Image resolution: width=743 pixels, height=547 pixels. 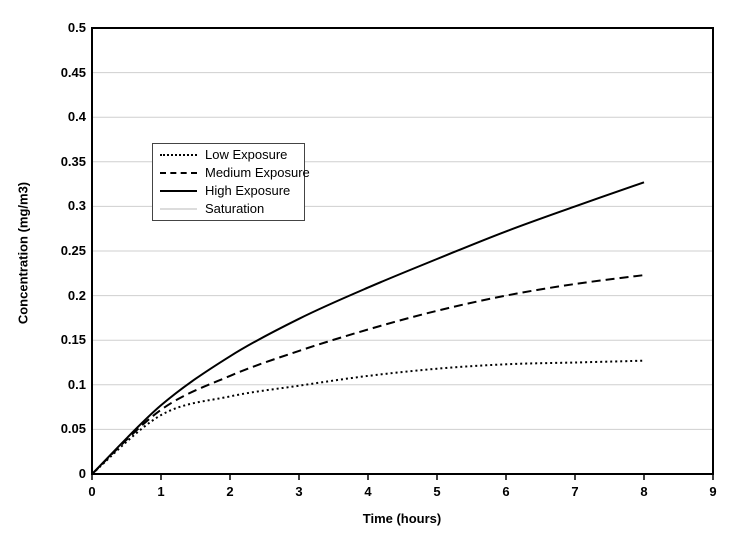 I want to click on y-tick-label: 0.25, so click(x=73, y=250).